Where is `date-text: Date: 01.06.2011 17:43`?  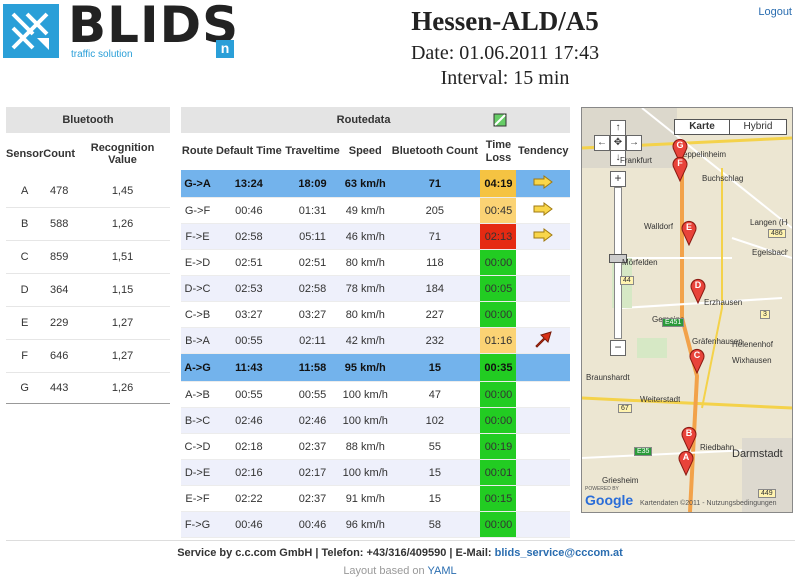
date-text: Date: 01.06.2011 17:43 is located at coordinates (505, 53).